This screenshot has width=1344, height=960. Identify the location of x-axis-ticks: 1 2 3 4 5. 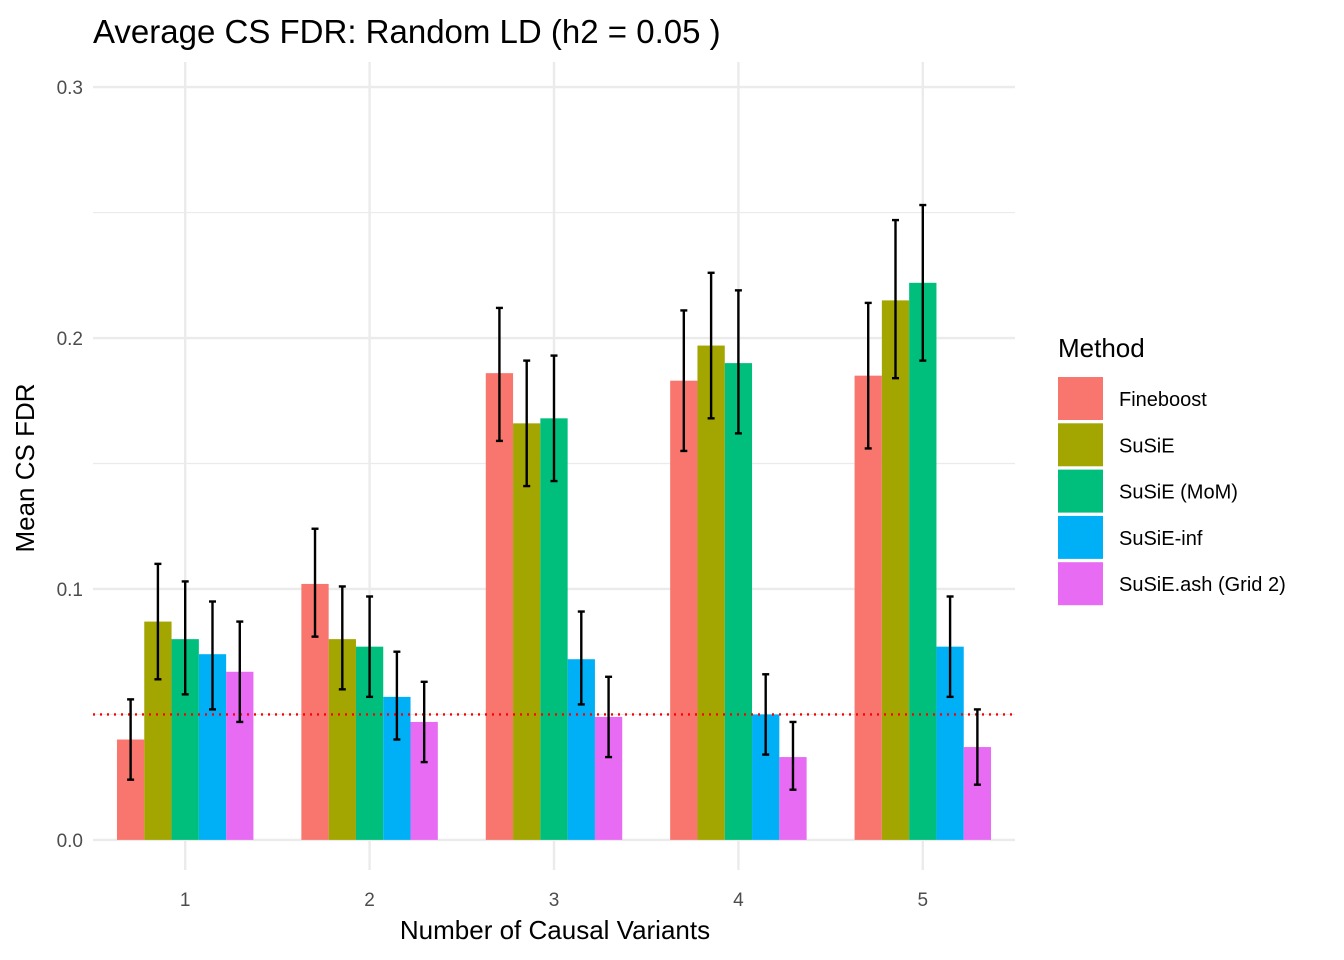
(554, 900).